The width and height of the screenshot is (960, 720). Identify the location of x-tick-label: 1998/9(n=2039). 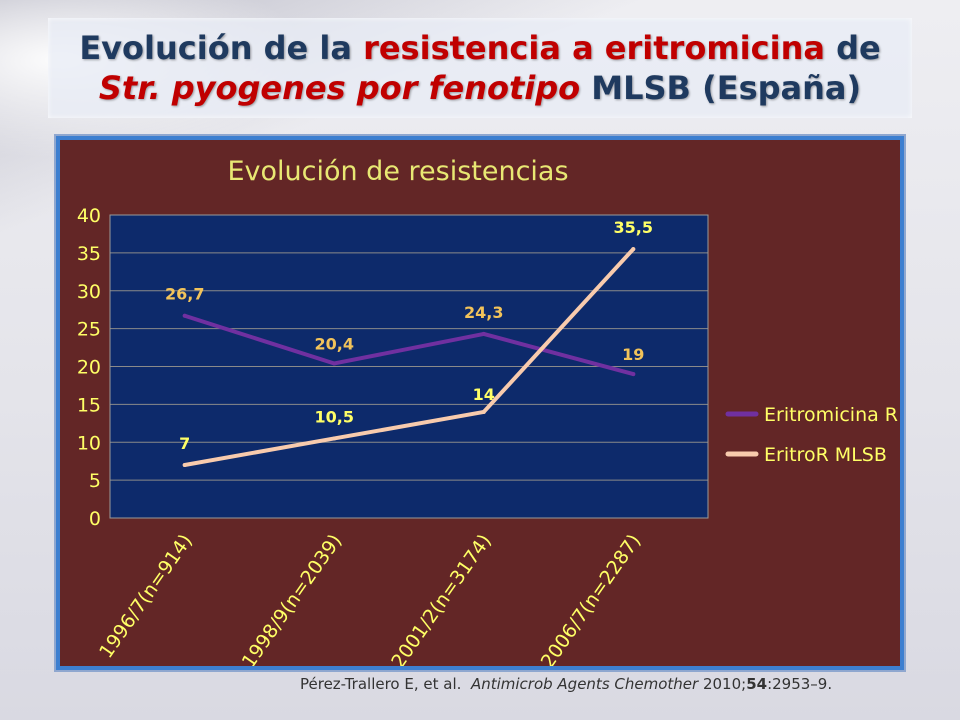
(292, 598).